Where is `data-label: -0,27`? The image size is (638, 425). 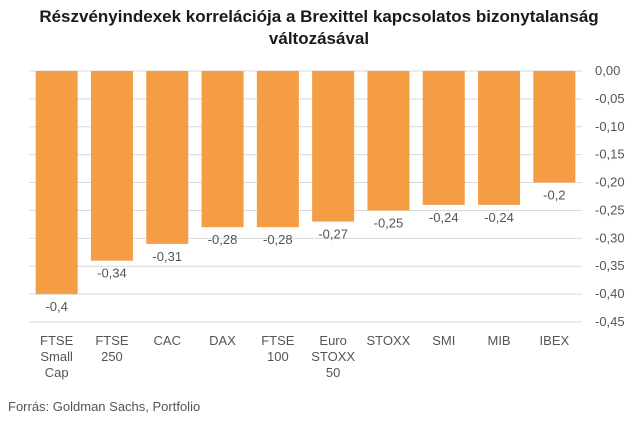 data-label: -0,27 is located at coordinates (333, 234).